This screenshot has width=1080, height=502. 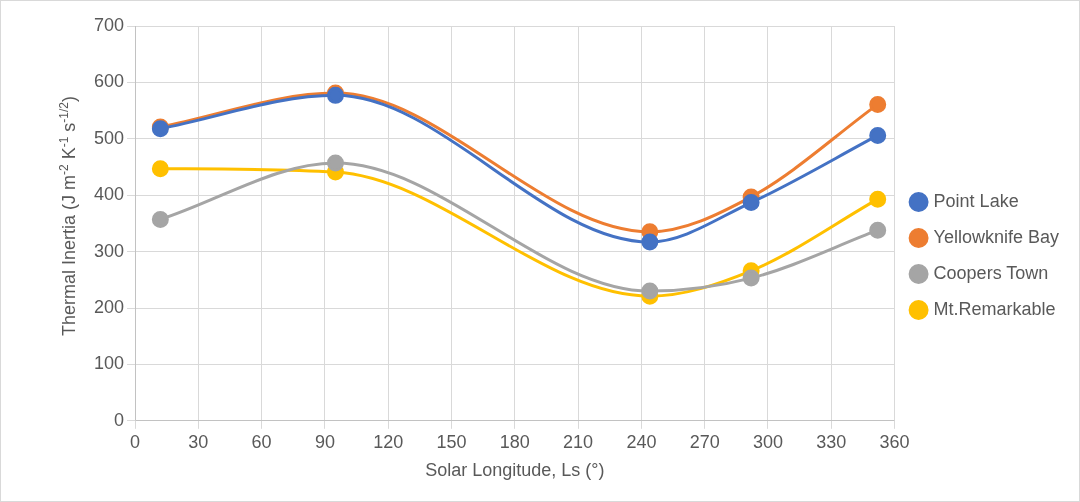 What do you see at coordinates (451, 441) in the screenshot?
I see `x-tick-label: 150` at bounding box center [451, 441].